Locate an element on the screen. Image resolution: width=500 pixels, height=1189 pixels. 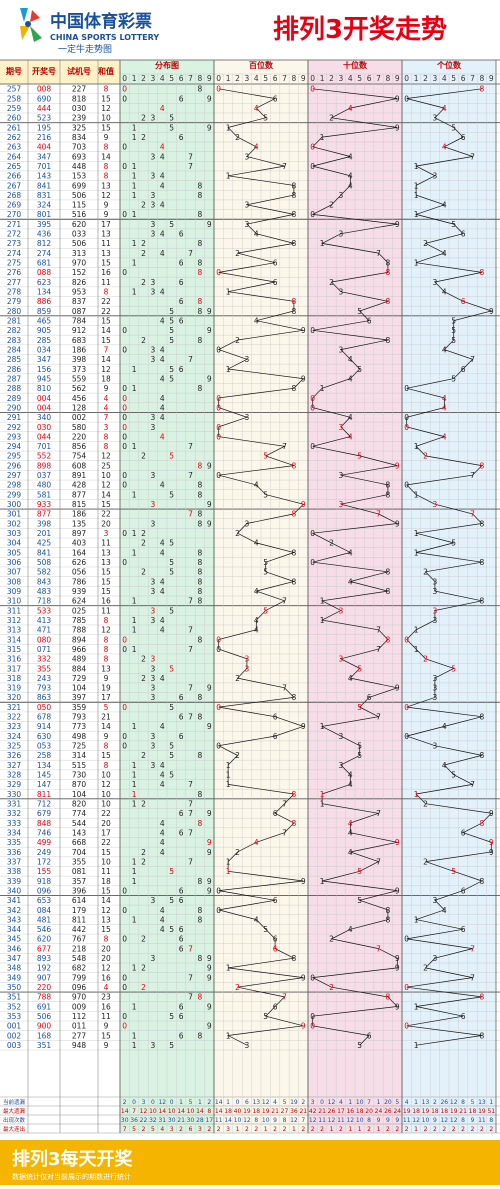
sum-header: 和值 is located at coordinates (106, 71).